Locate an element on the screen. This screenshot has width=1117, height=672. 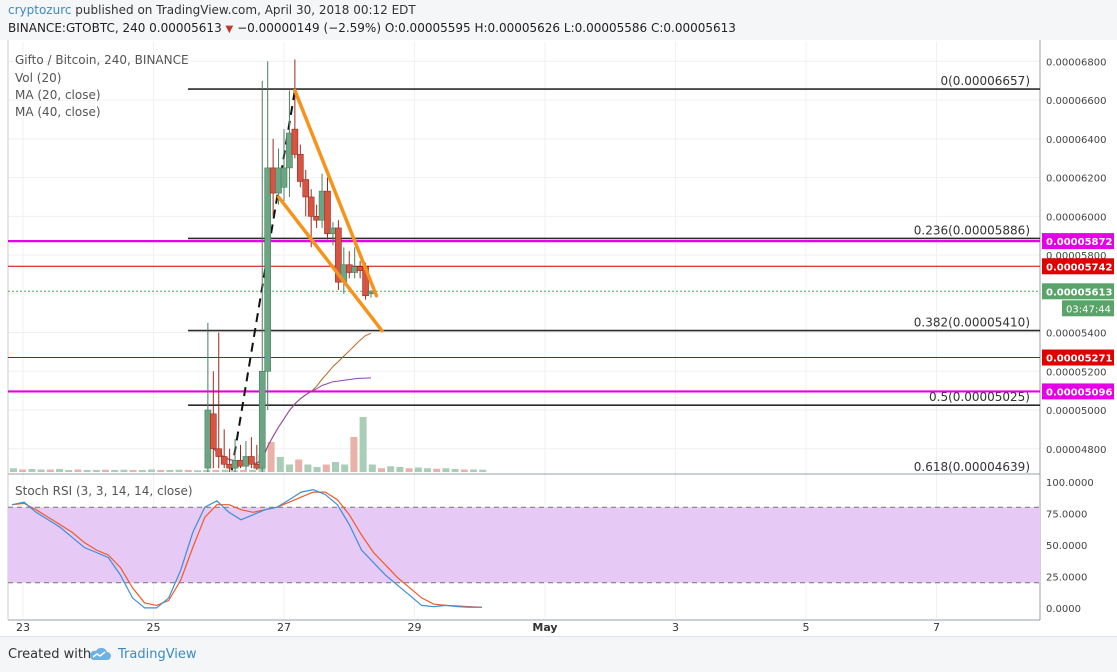
stoch-tick-label: 50.0000 is located at coordinates (1066, 546).